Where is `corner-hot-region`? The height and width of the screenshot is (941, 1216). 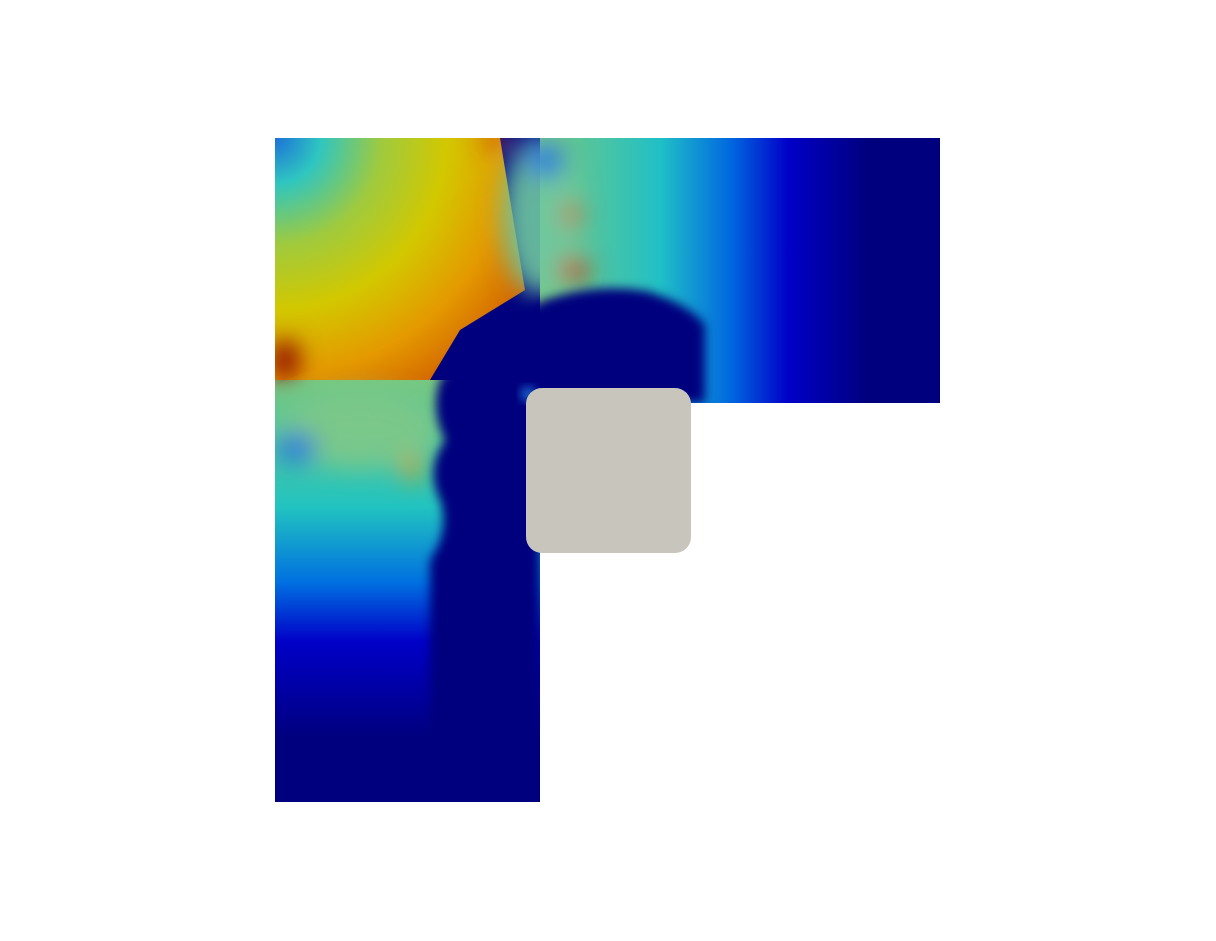 corner-hot-region is located at coordinates (400, 259).